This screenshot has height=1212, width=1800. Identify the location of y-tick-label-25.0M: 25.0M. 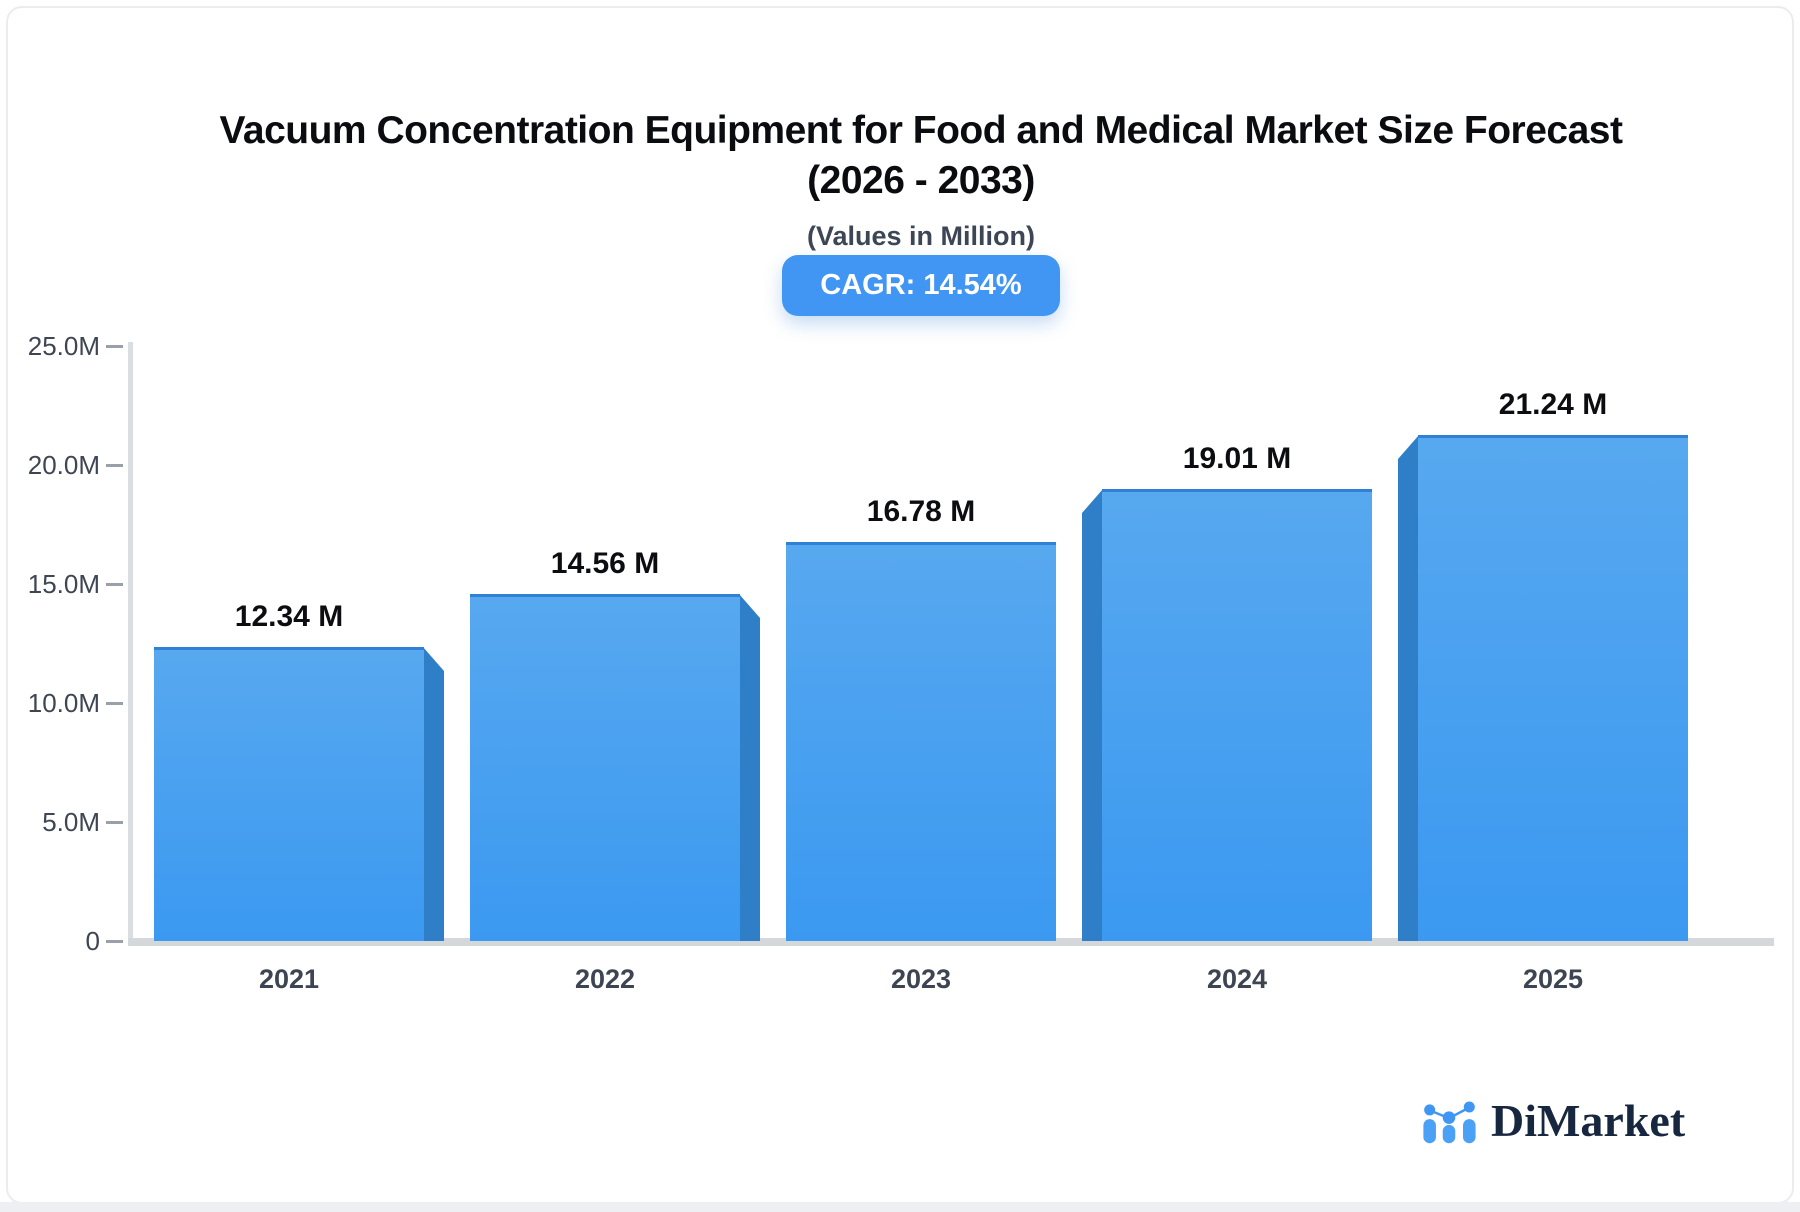
(63, 346).